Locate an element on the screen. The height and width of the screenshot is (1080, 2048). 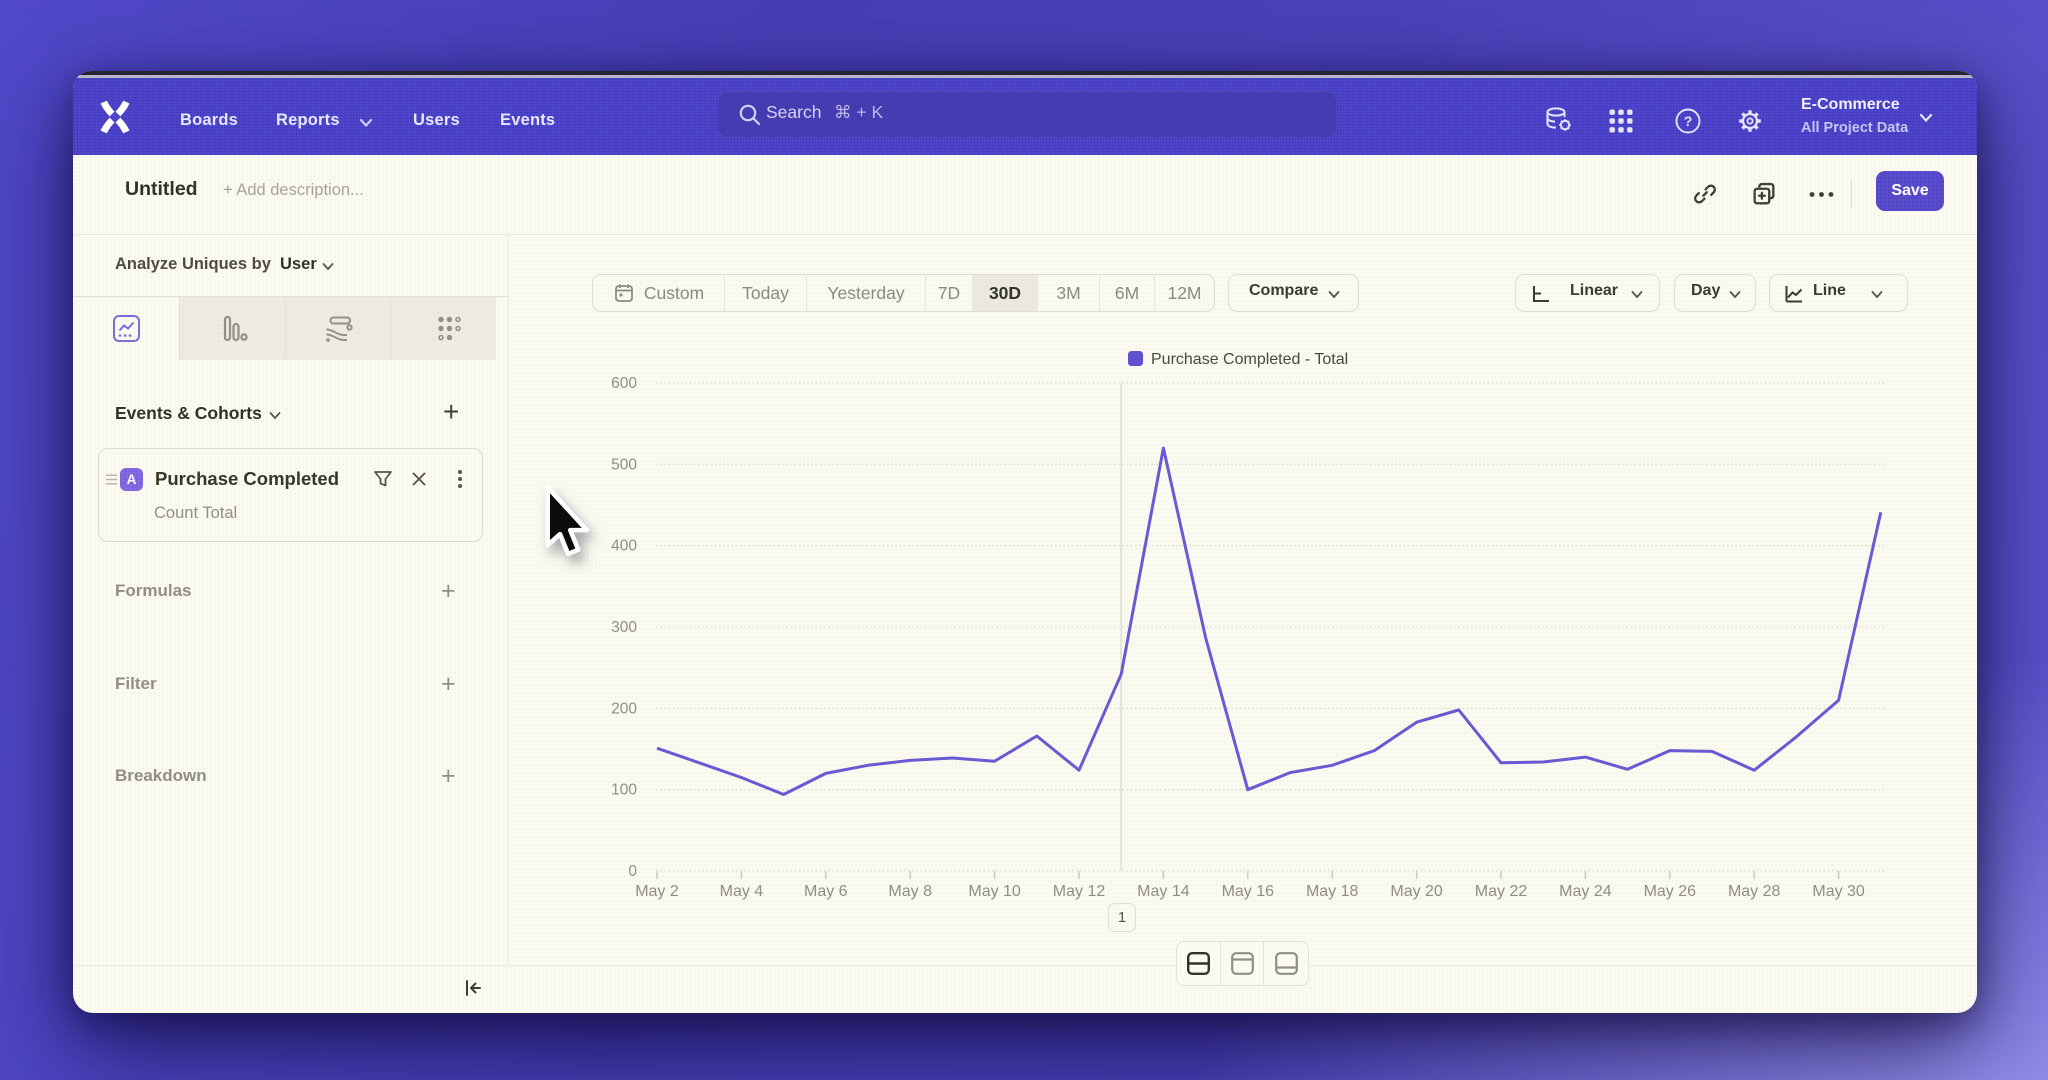
svg-text: 0 is located at coordinates (632, 871).